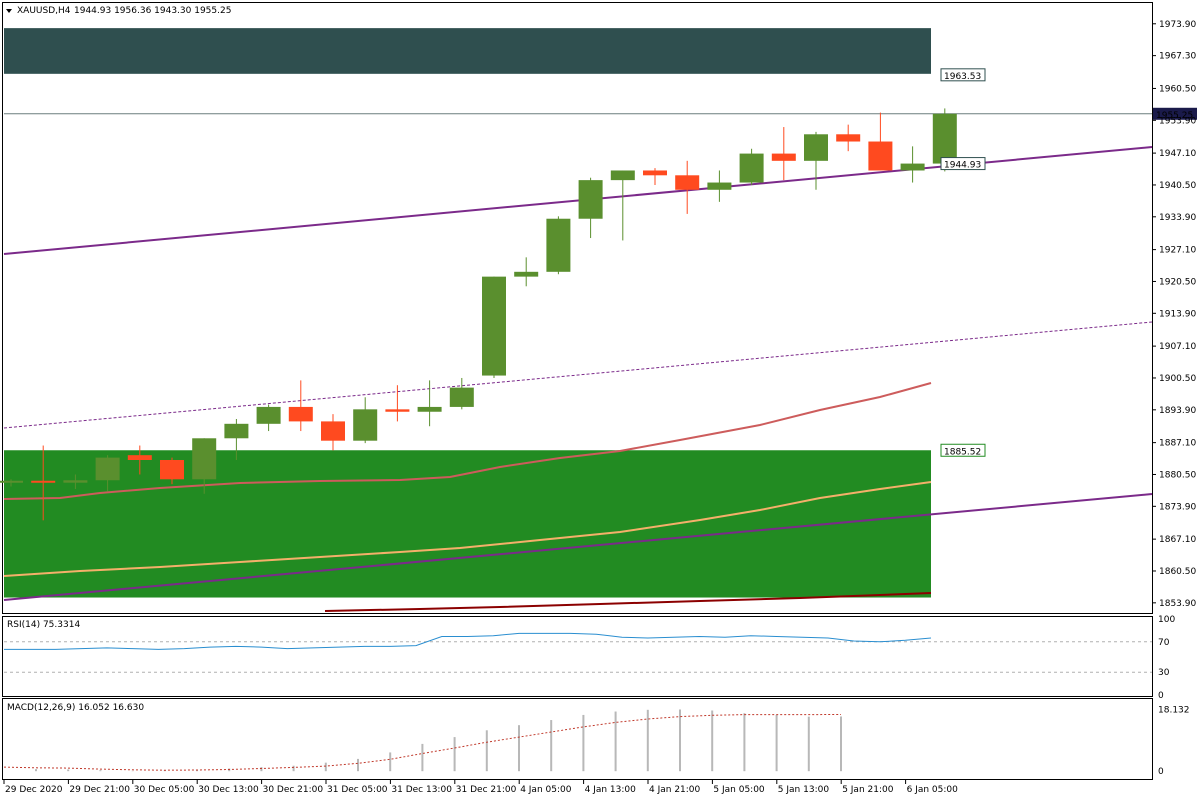 This screenshot has height=800, width=1200. Describe the element at coordinates (546, 790) in the screenshot. I see `x-tick-label: 4 Jan 05:00` at that location.